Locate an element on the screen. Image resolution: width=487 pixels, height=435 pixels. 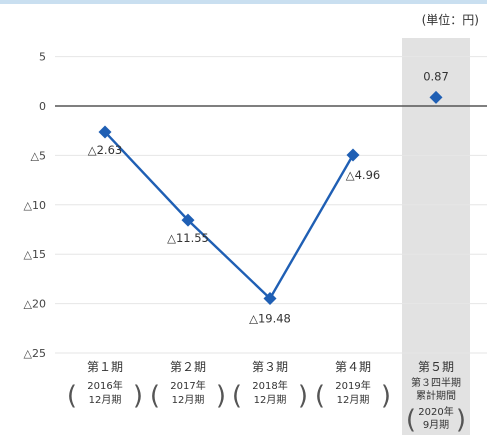
category-sub-label: 9月期 is located at coordinates (436, 425).